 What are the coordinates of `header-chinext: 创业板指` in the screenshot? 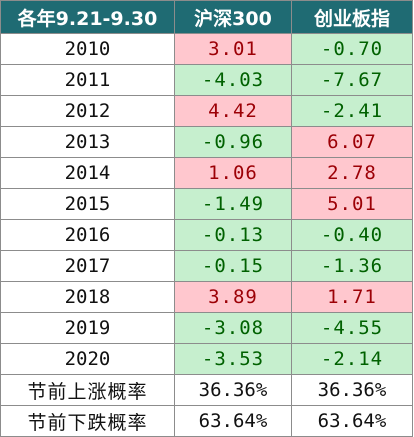 It's located at (352, 17).